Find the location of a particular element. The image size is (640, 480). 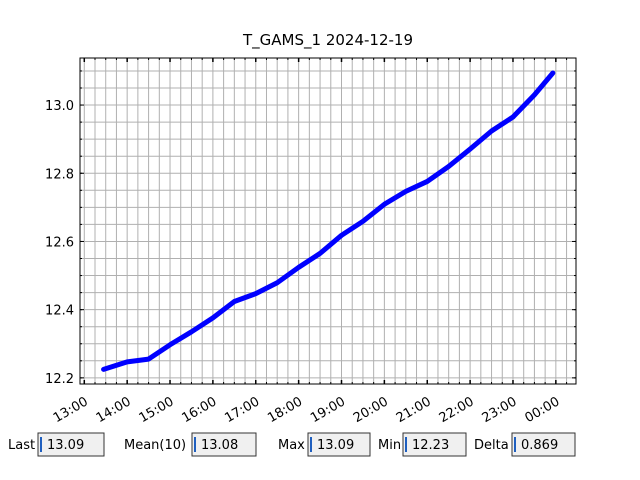

y-tick-label: 12.6 is located at coordinates (59, 242).